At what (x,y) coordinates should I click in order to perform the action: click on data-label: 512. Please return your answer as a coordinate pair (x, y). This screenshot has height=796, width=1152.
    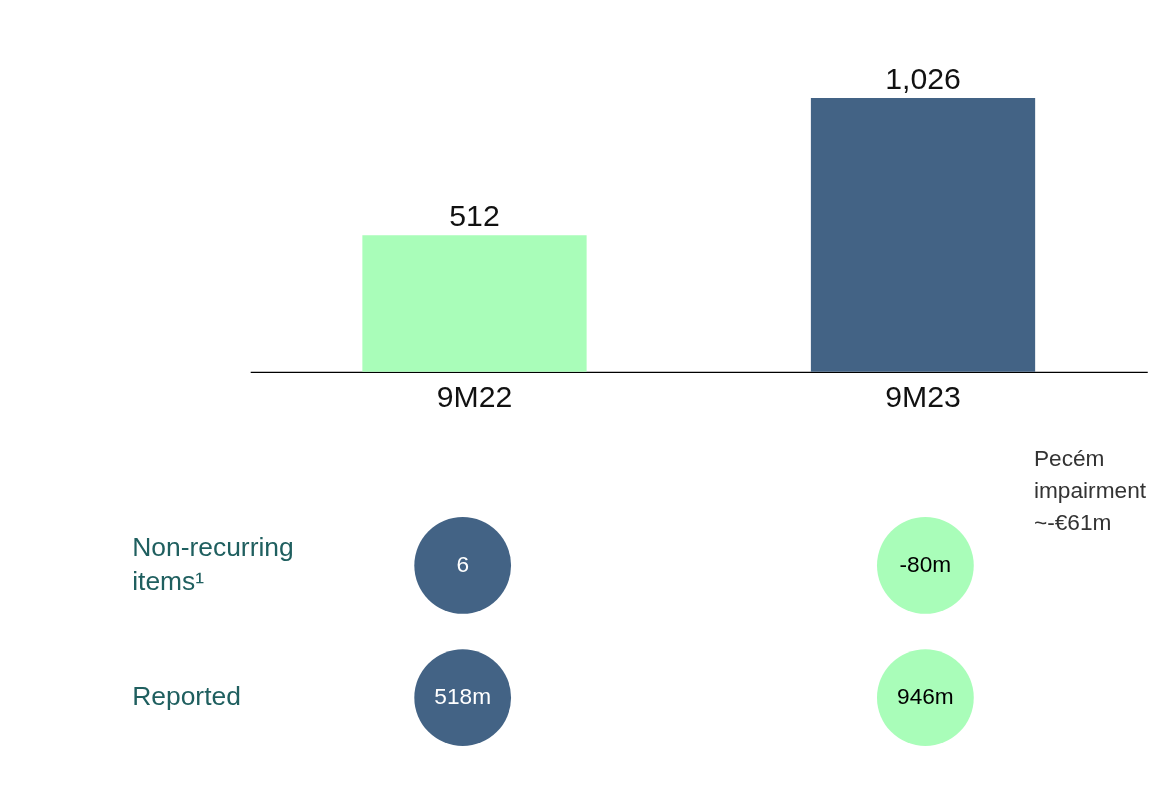
    Looking at the image, I should click on (474, 215).